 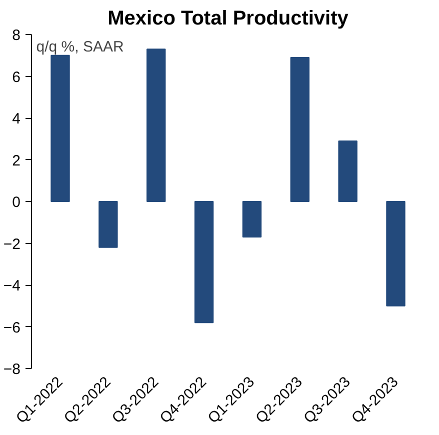 What do you see at coordinates (80, 47) in the screenshot?
I see `annotation: q/q %, SAAR` at bounding box center [80, 47].